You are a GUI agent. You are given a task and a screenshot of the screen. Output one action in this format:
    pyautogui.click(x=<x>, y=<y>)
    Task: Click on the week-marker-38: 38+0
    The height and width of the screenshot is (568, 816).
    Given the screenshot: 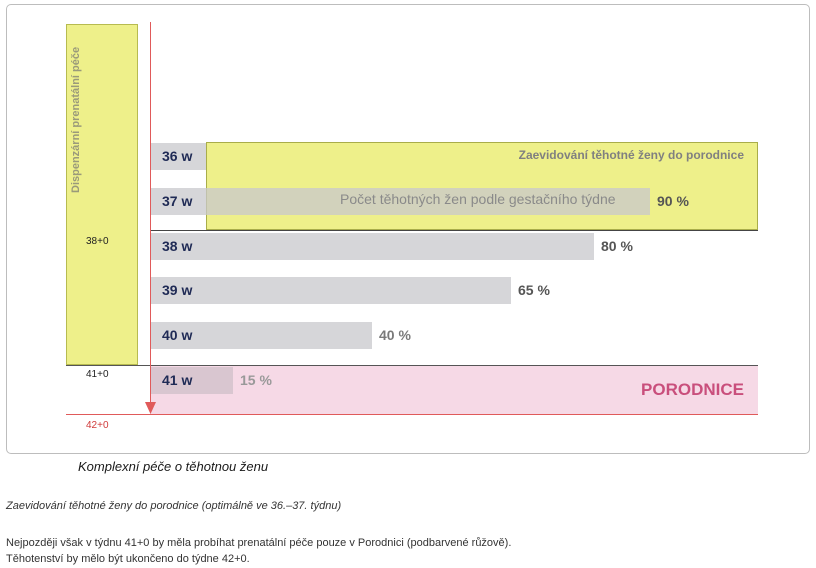 What is the action you would take?
    pyautogui.click(x=97, y=241)
    